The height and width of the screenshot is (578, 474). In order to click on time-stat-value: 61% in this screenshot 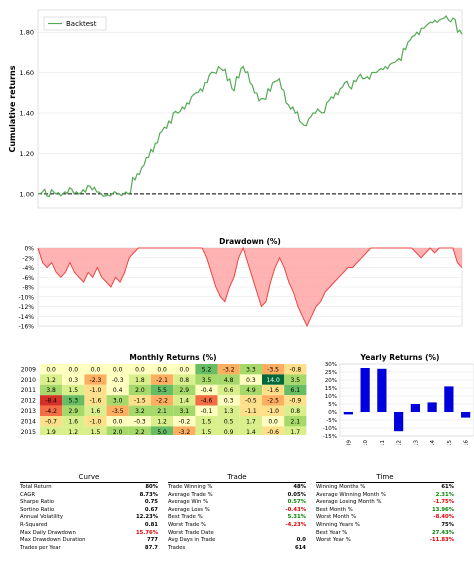, I will do `click(447, 487)`.